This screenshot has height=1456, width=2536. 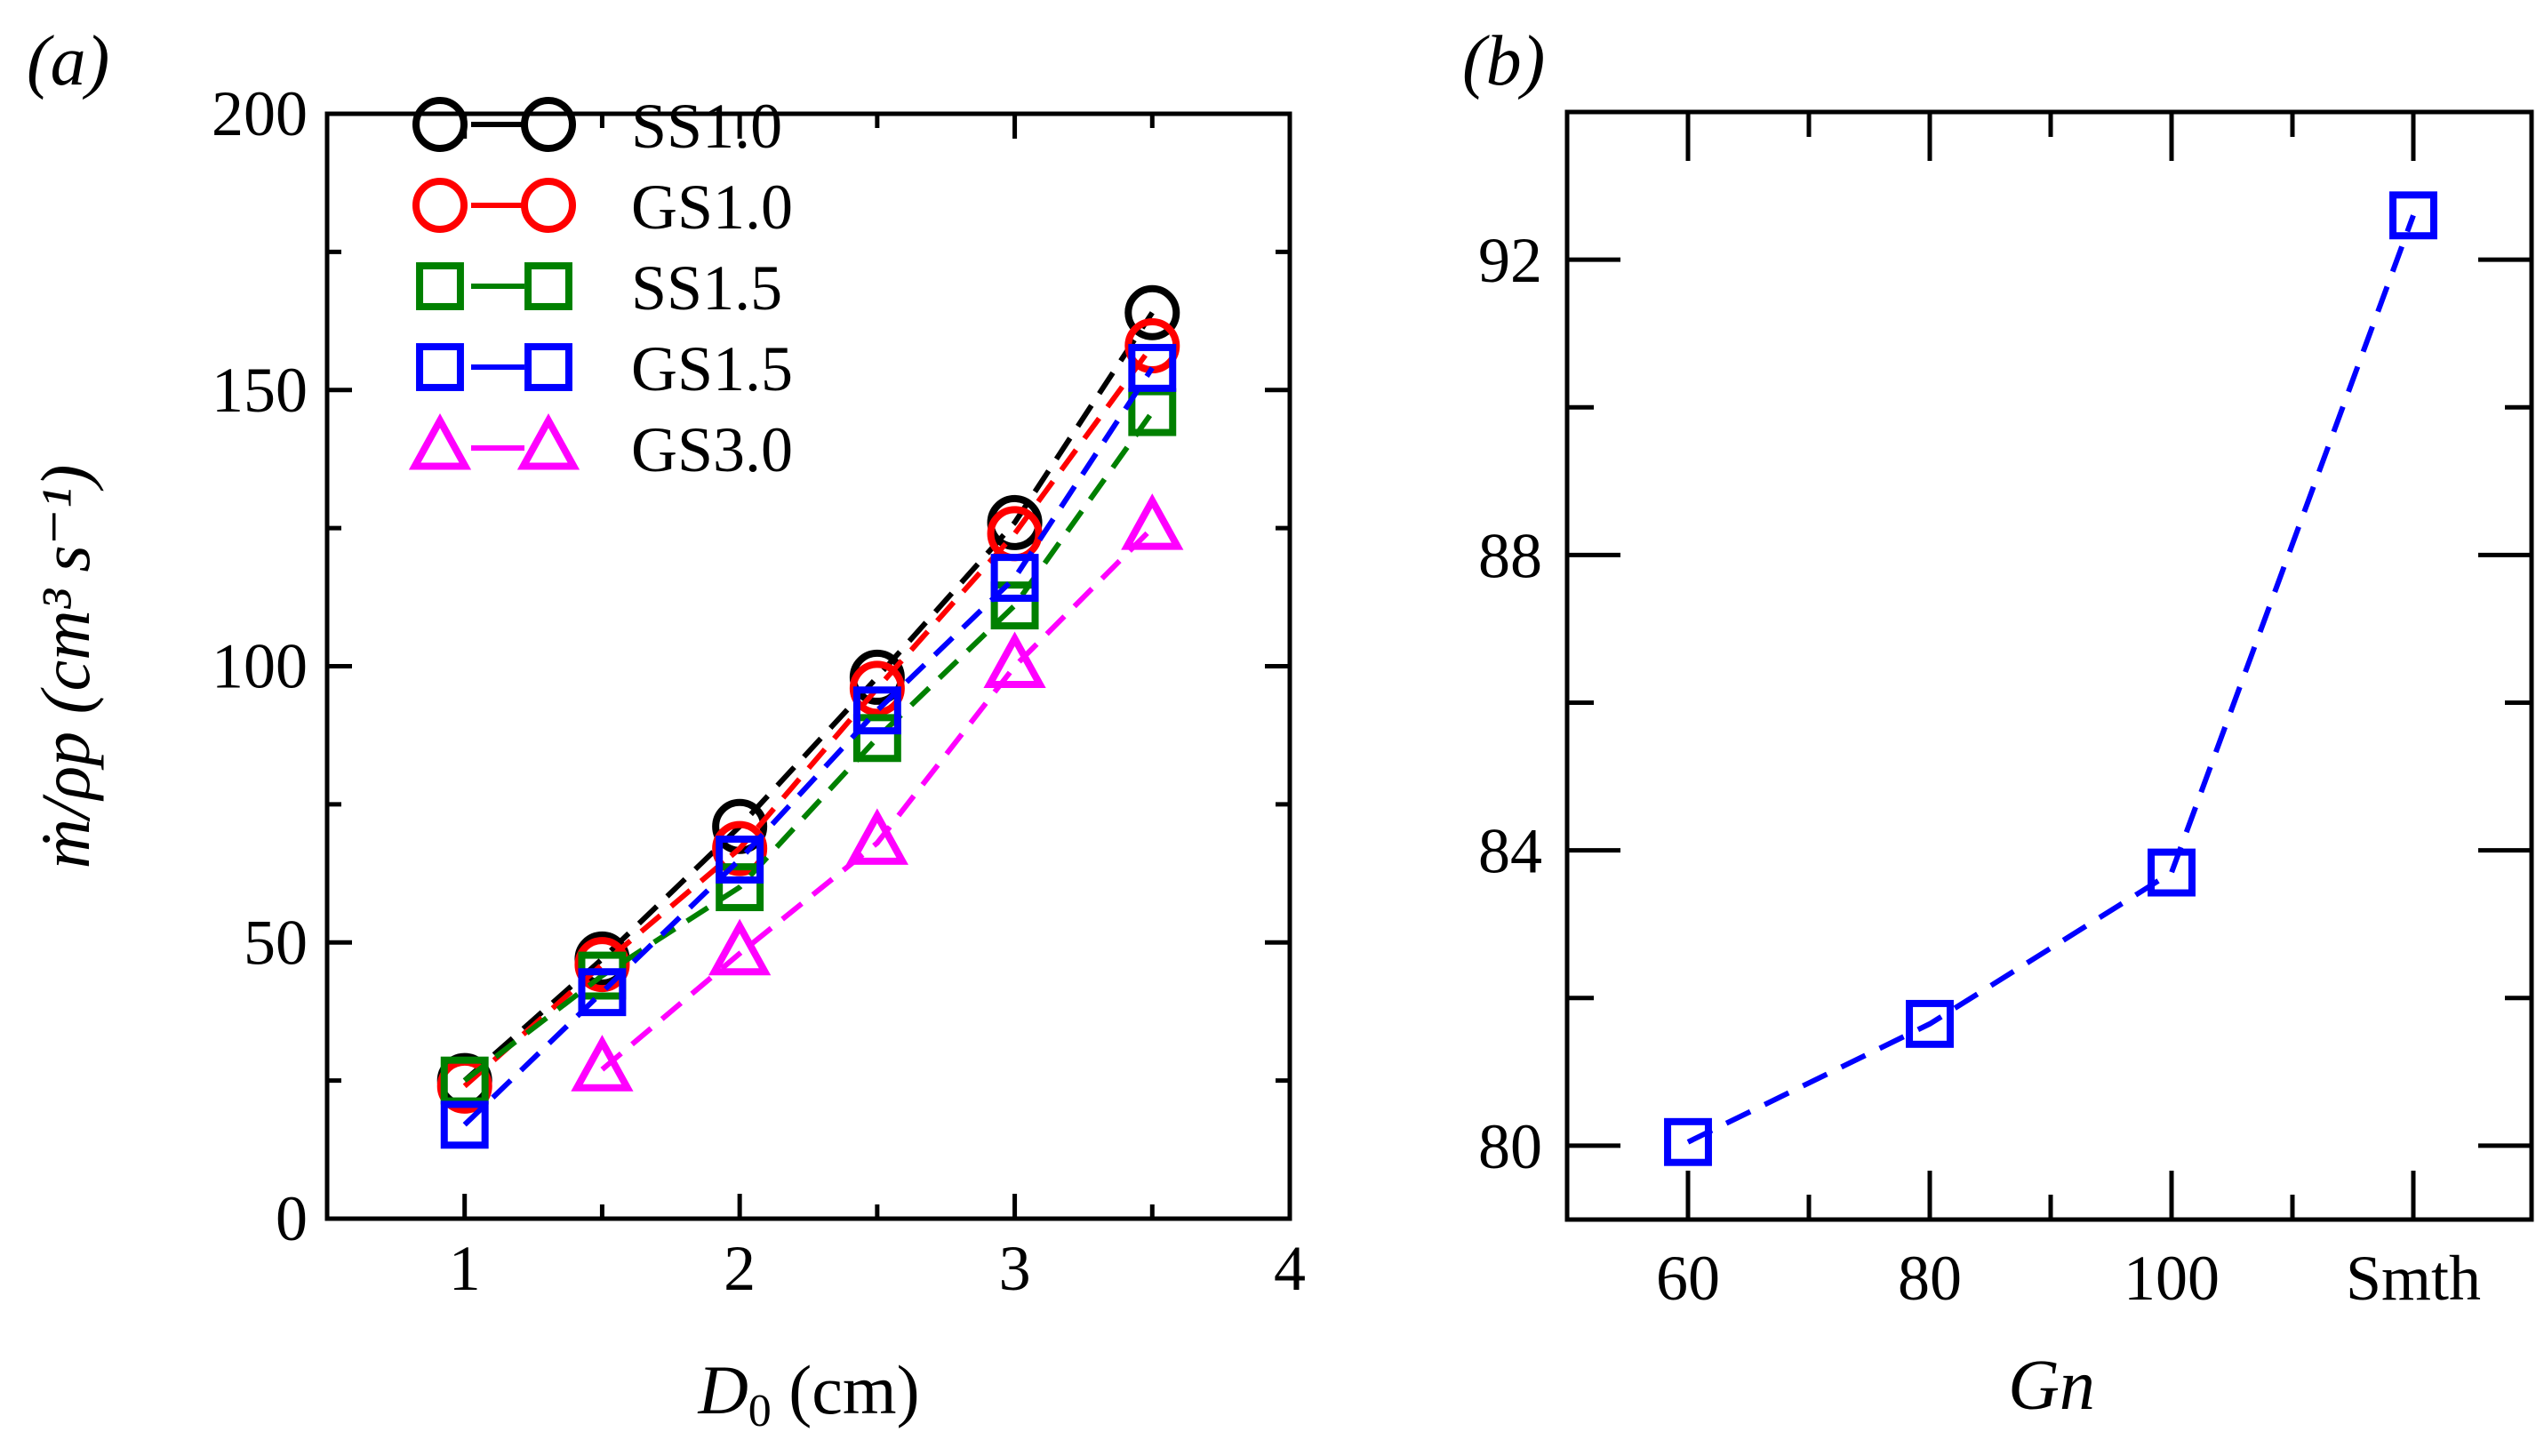 What do you see at coordinates (1510, 851) in the screenshot?
I see `y-tick-label: 84` at bounding box center [1510, 851].